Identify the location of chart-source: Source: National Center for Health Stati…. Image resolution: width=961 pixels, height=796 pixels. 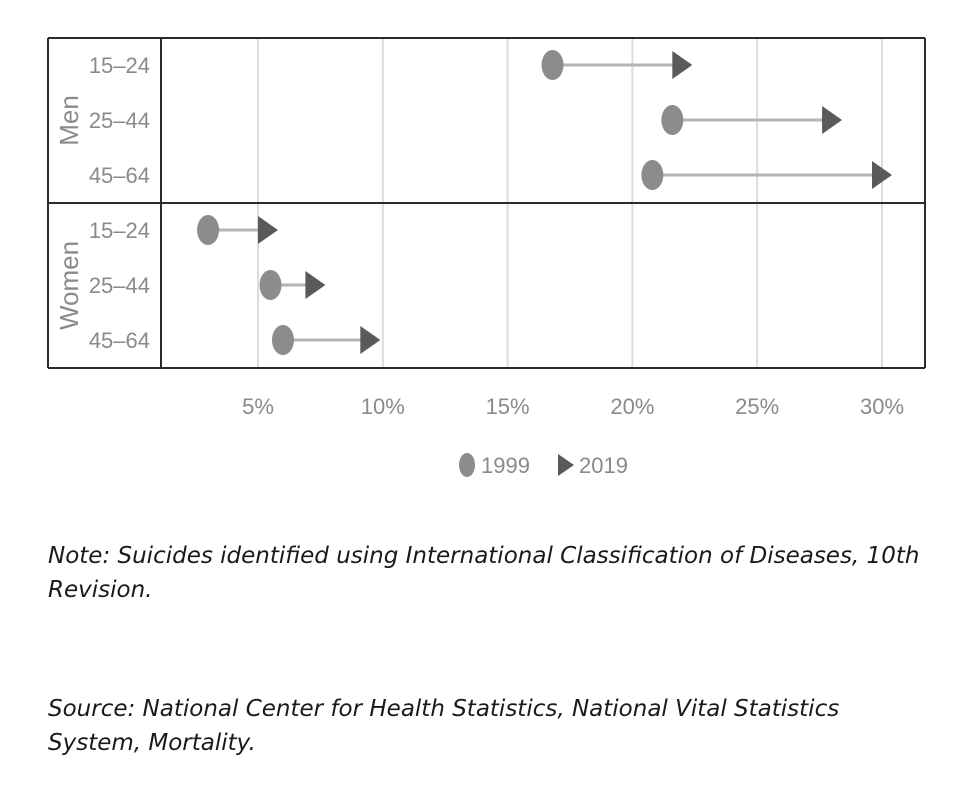
(444, 726).